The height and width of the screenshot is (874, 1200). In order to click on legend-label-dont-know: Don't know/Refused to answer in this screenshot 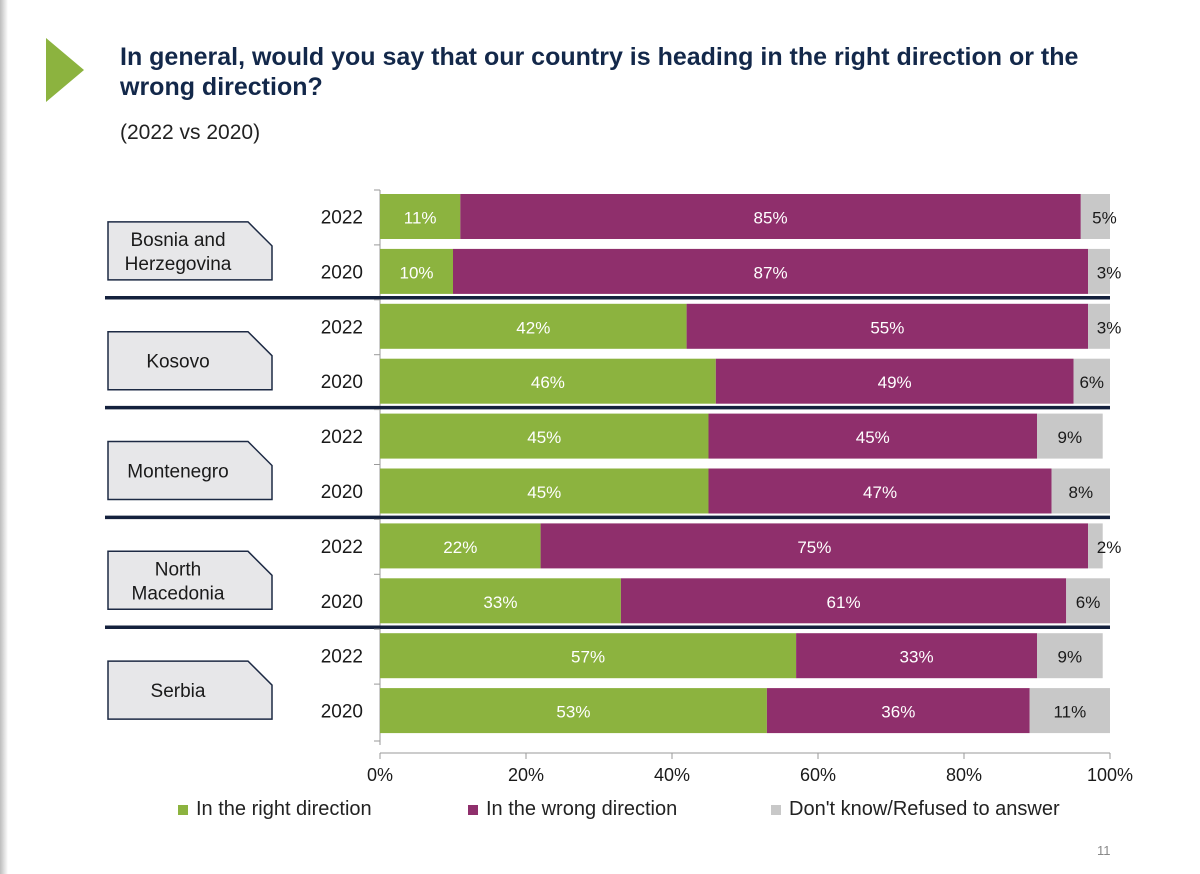, I will do `click(924, 809)`.